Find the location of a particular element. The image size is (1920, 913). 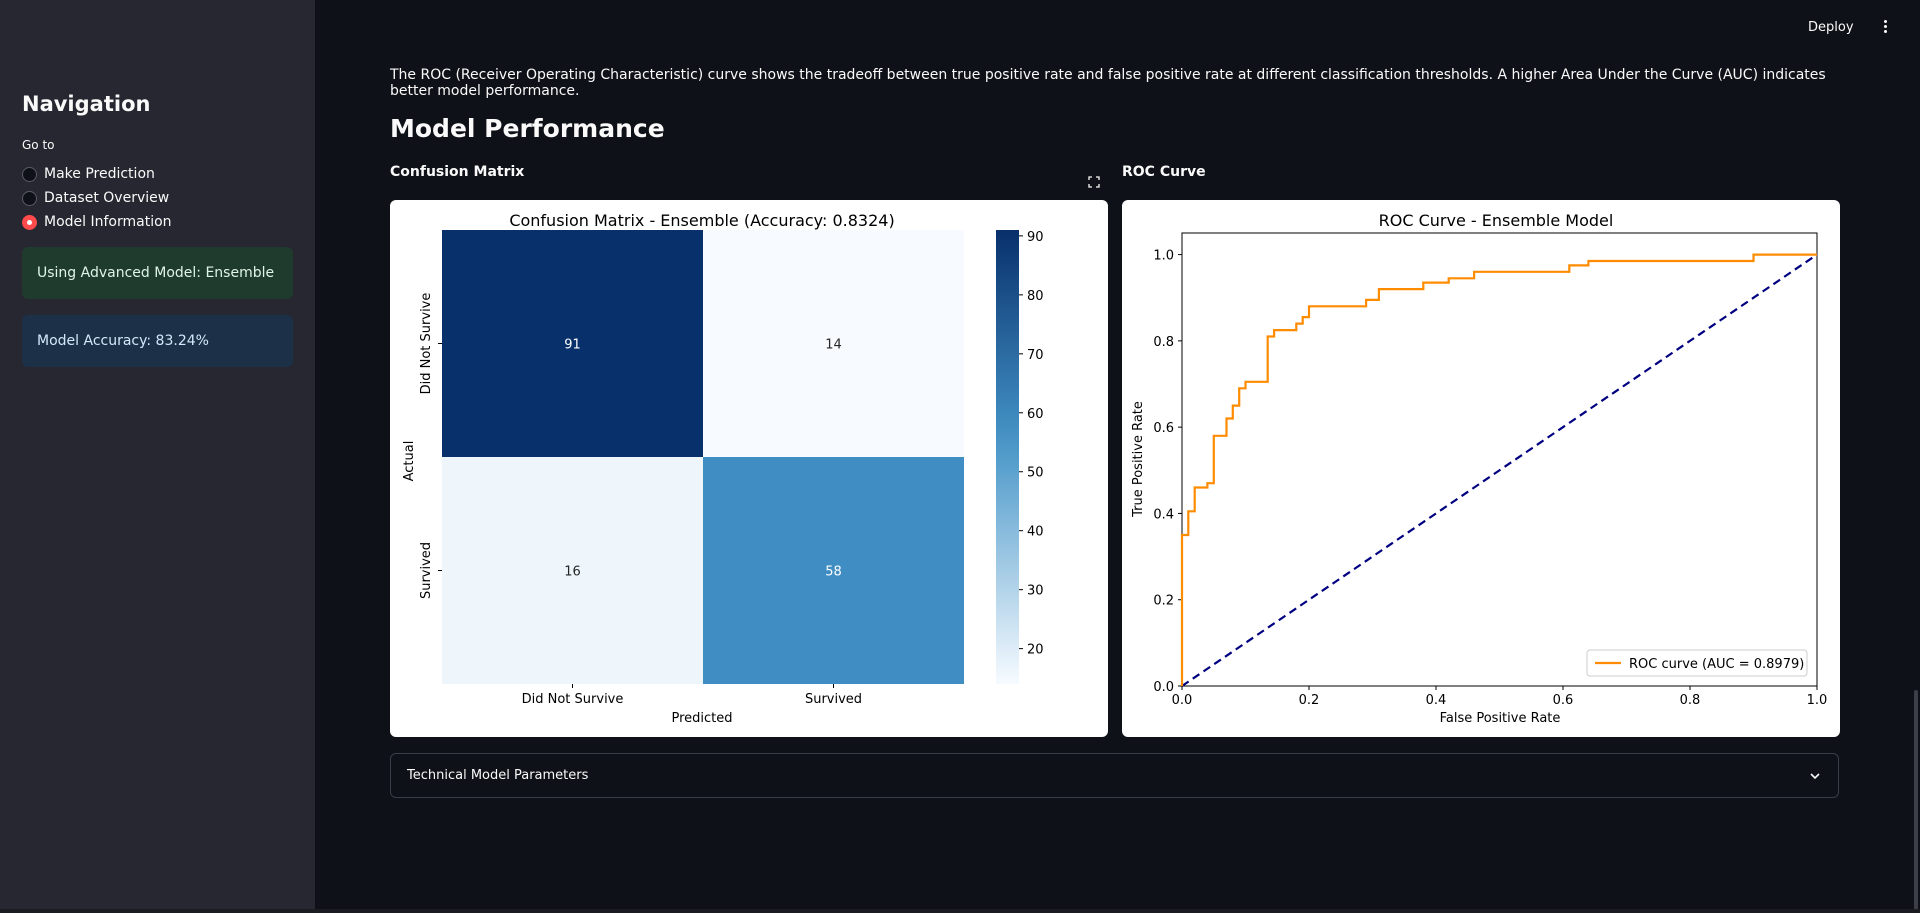

colorbar-tick-label: 30 is located at coordinates (1035, 591).